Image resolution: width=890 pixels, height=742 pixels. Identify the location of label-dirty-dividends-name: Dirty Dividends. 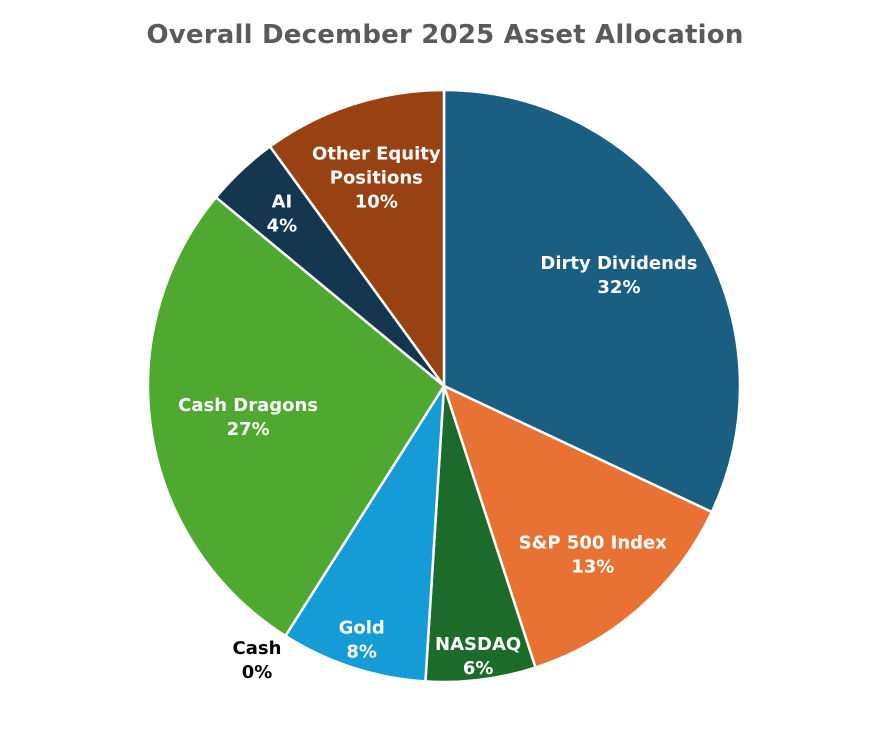
(618, 263).